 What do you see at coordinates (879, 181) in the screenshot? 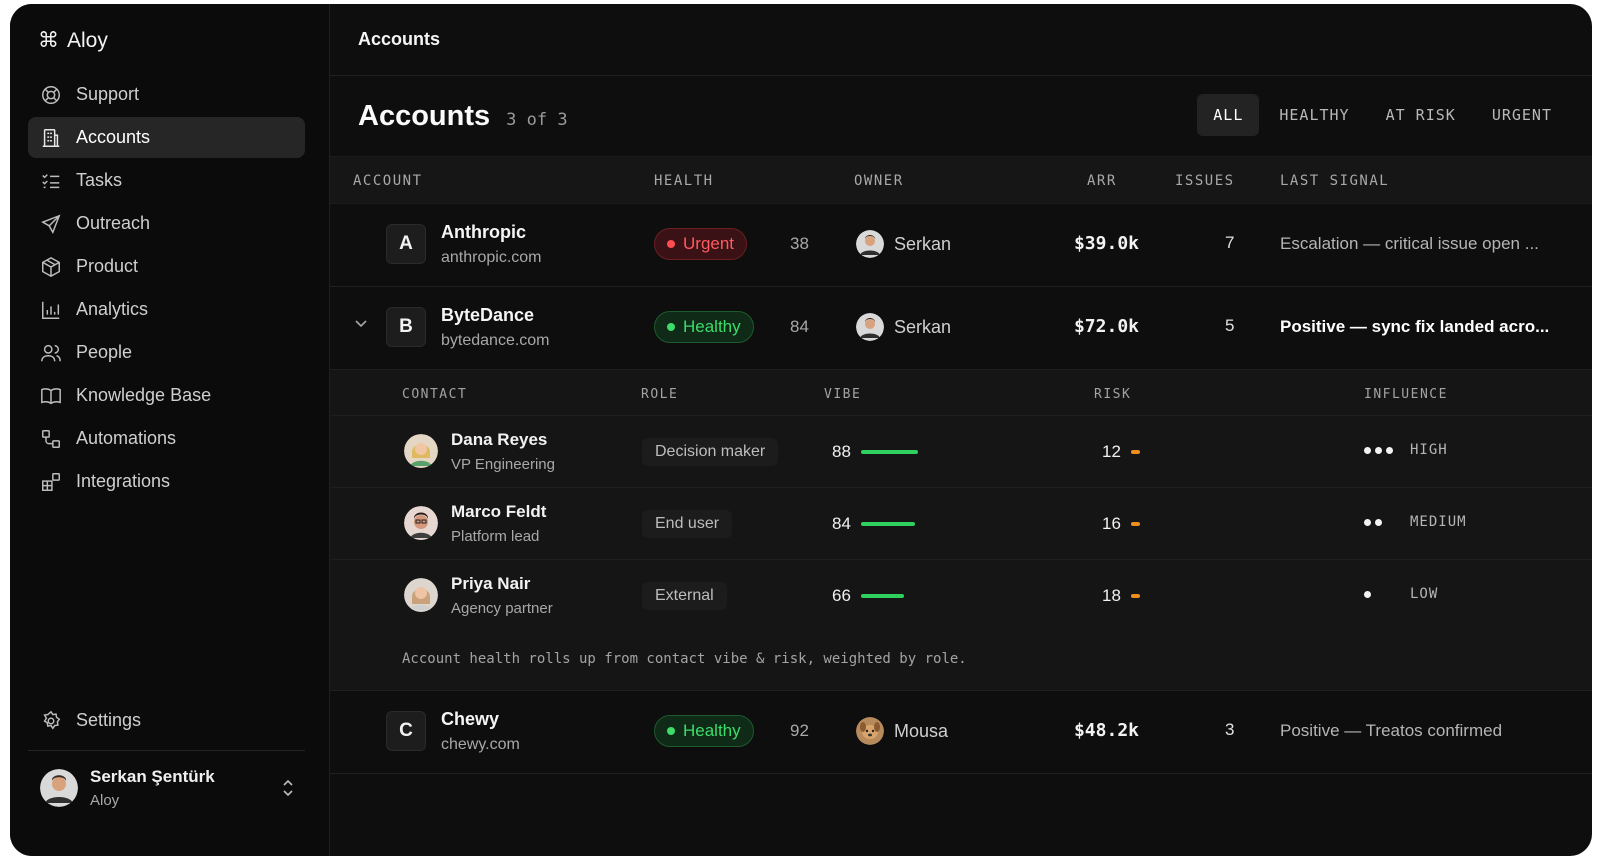
I see `column-header-owner: OWNER` at bounding box center [879, 181].